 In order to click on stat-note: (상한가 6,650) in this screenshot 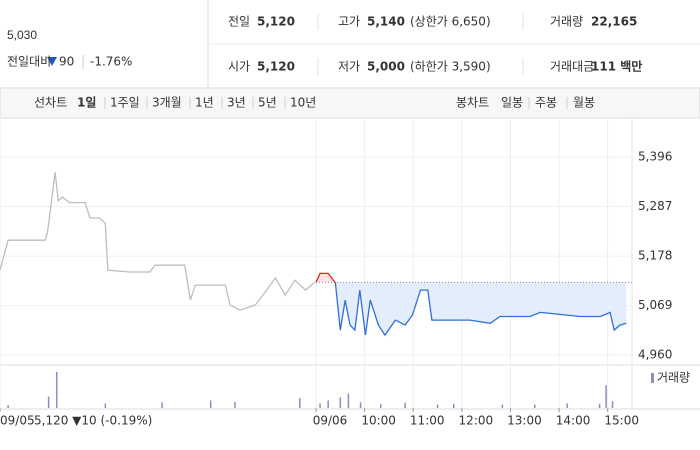, I will do `click(450, 22)`.